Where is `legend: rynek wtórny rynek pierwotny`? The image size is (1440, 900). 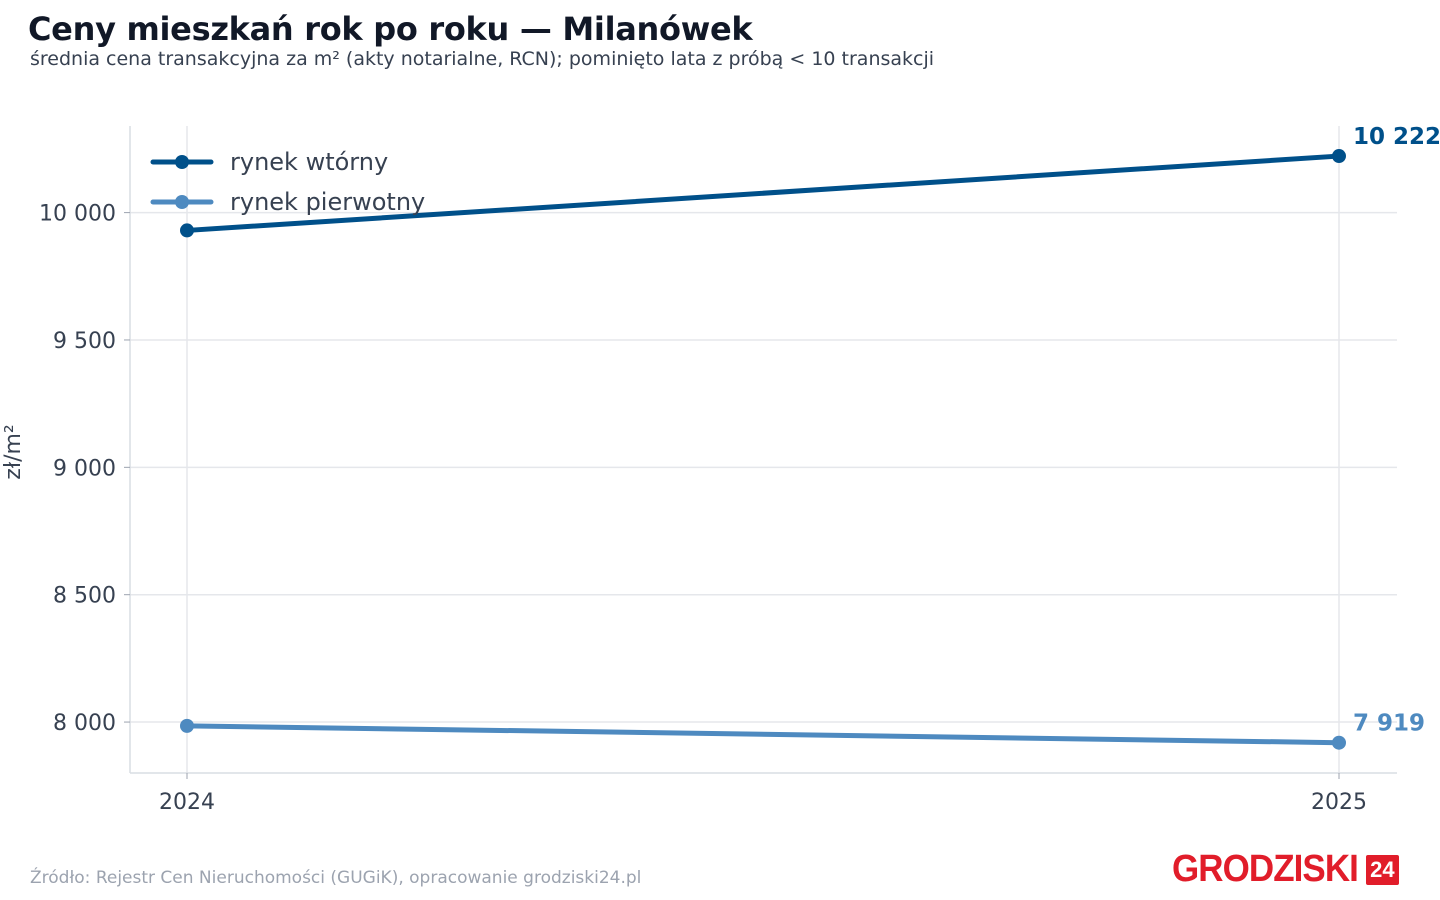 legend: rynek wtórny rynek pierwotny is located at coordinates (287, 182).